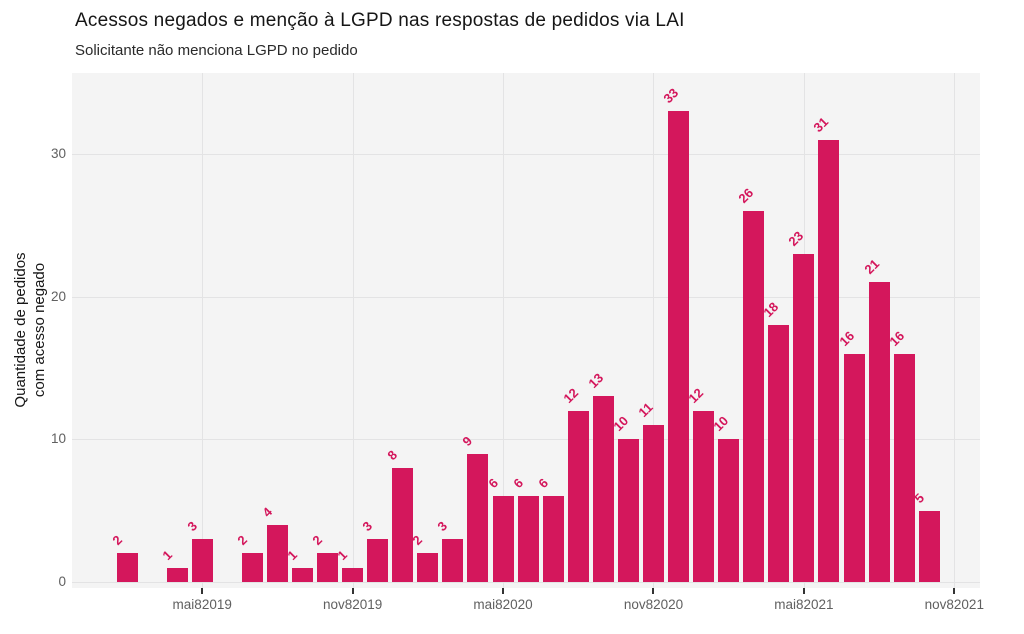 The image size is (1024, 634). Describe the element at coordinates (58, 153) in the screenshot. I see `y-tick-label: 30` at that location.